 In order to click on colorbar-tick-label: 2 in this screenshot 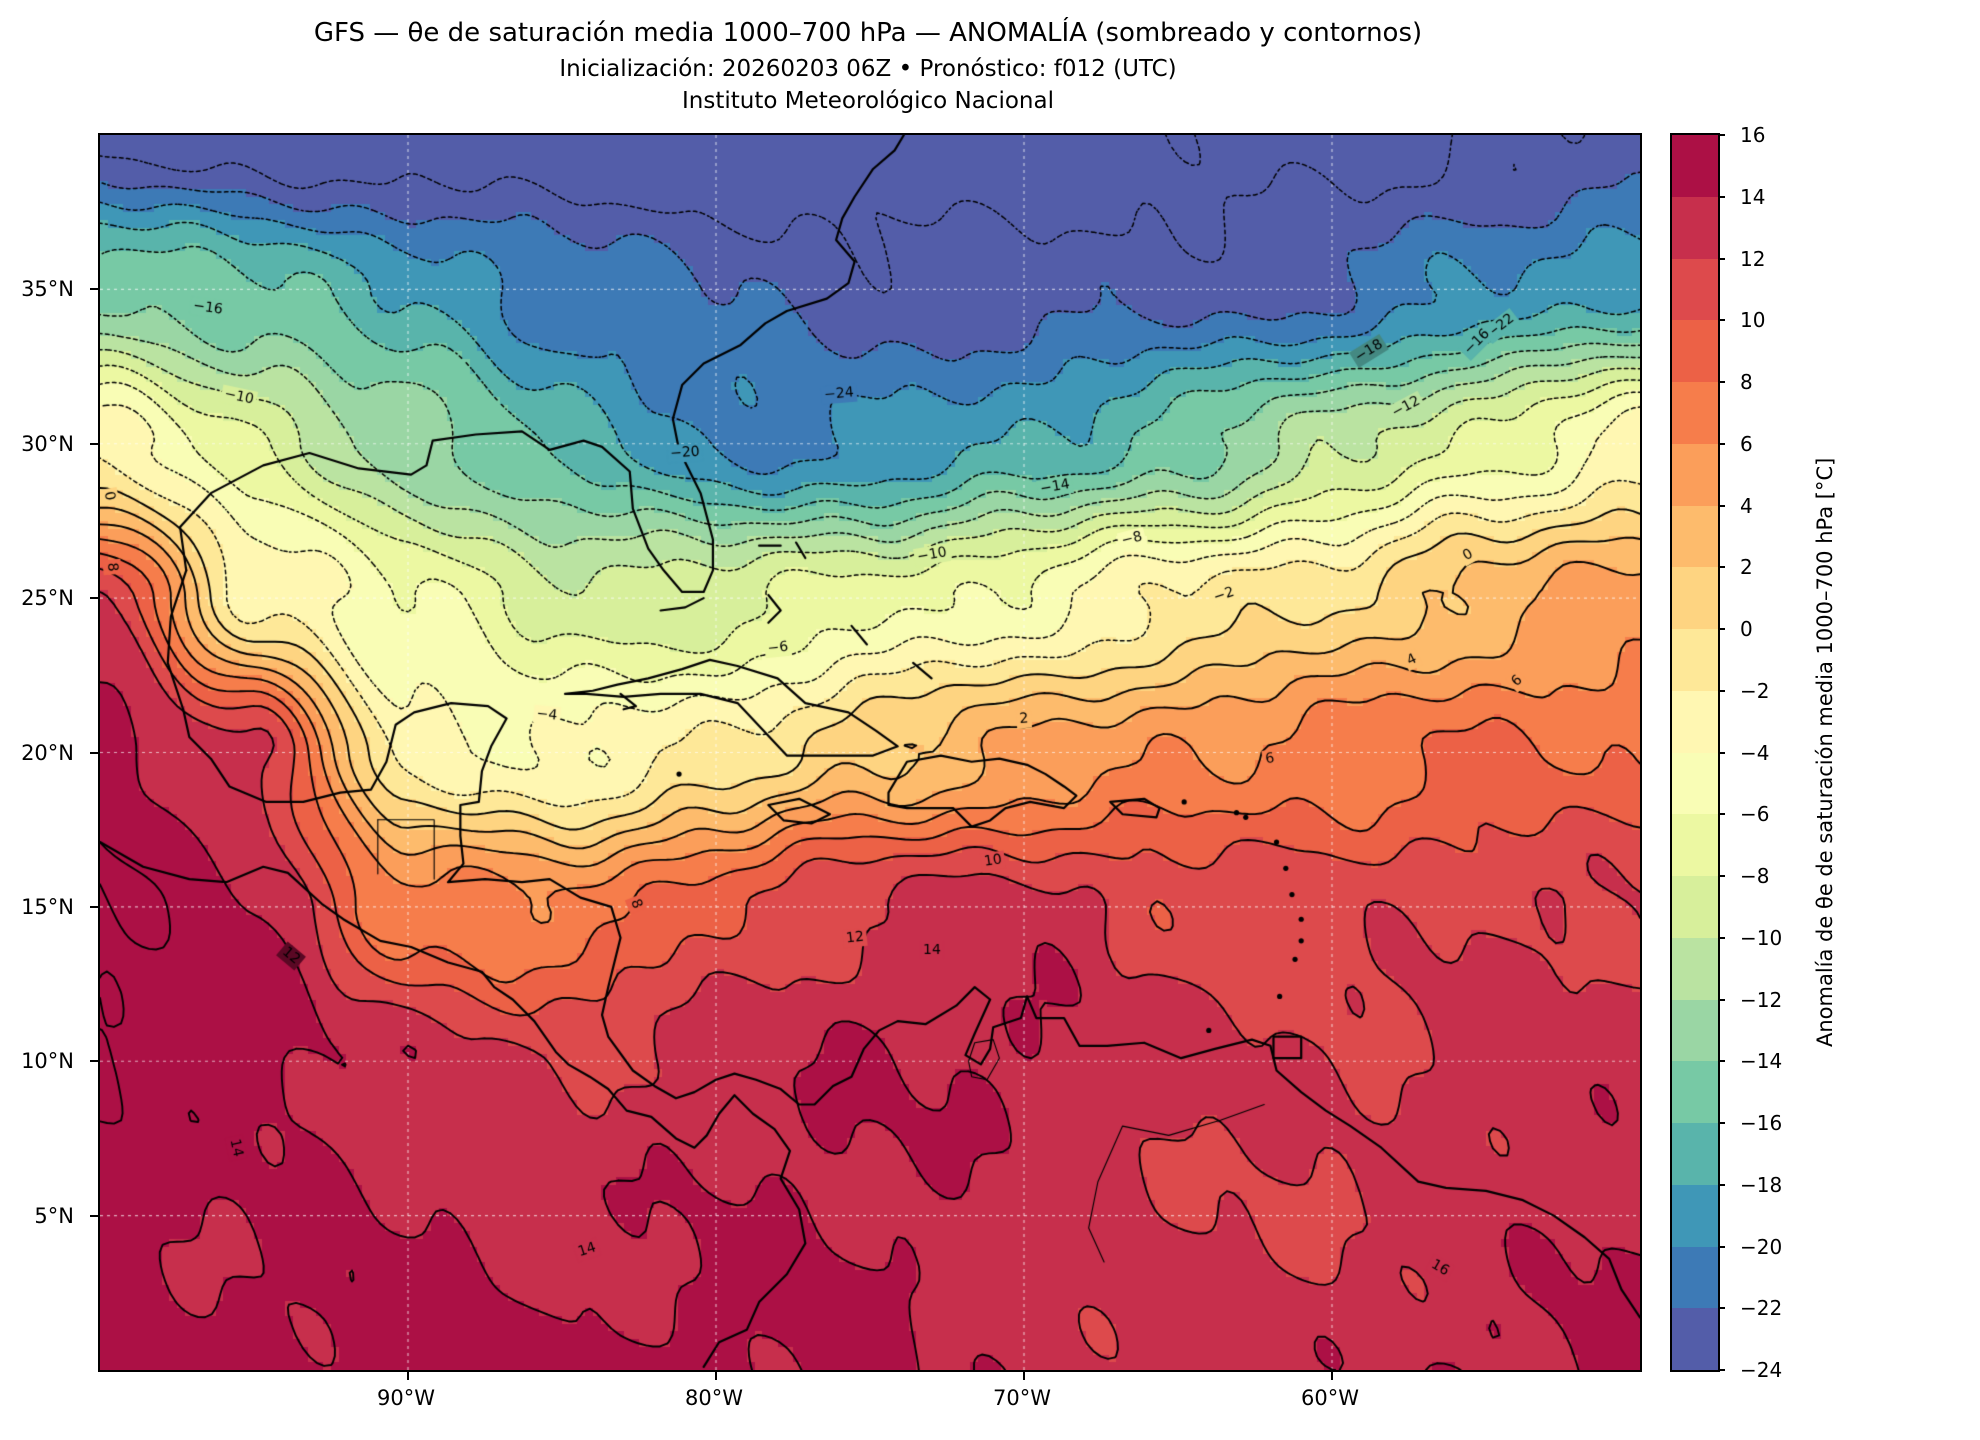, I will do `click(1746, 567)`.